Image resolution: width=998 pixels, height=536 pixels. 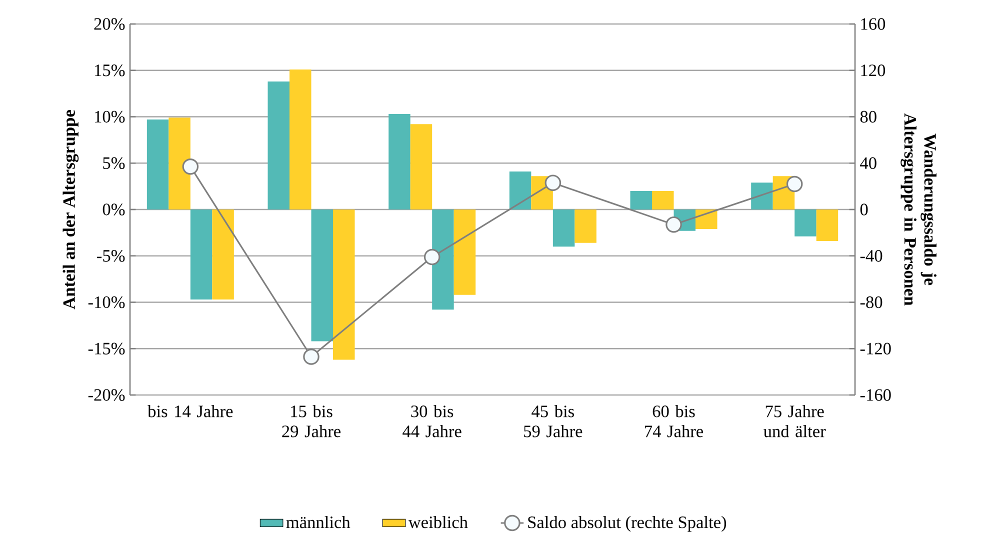 I want to click on x-tick-label: bis 14 Jahre, so click(x=190, y=411).